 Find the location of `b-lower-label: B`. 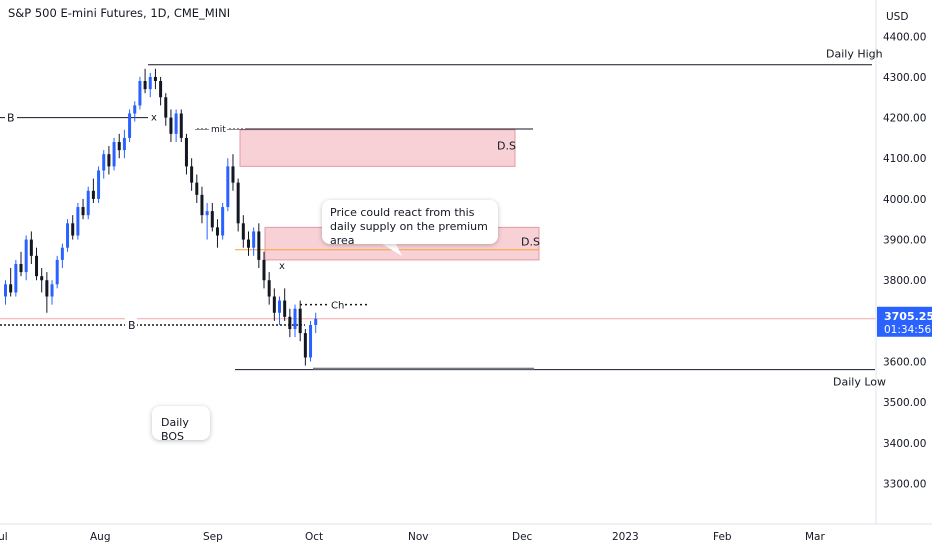

b-lower-label: B is located at coordinates (132, 325).